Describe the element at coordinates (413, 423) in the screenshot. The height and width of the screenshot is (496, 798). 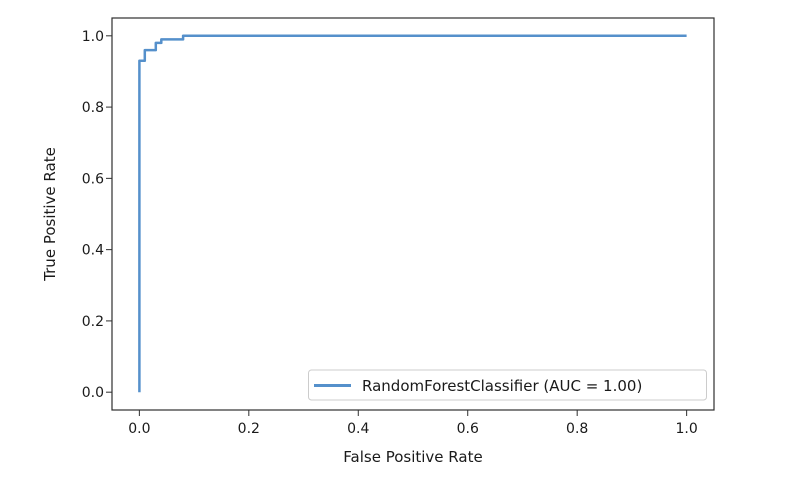
I see `x-axis-ticks: 0.0 0.2 0.4 0.6 0.8 1.0` at that location.